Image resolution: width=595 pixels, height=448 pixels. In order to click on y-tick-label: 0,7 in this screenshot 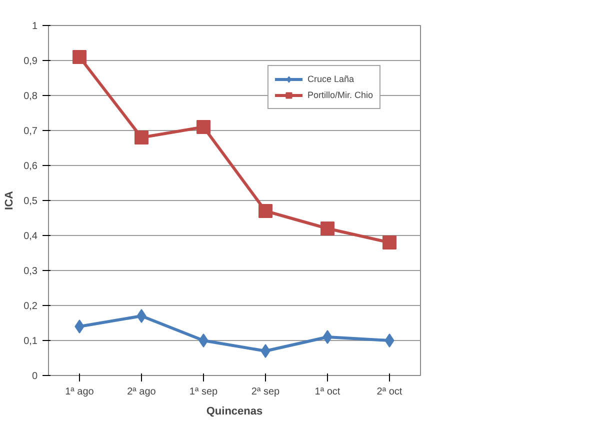, I will do `click(31, 131)`.